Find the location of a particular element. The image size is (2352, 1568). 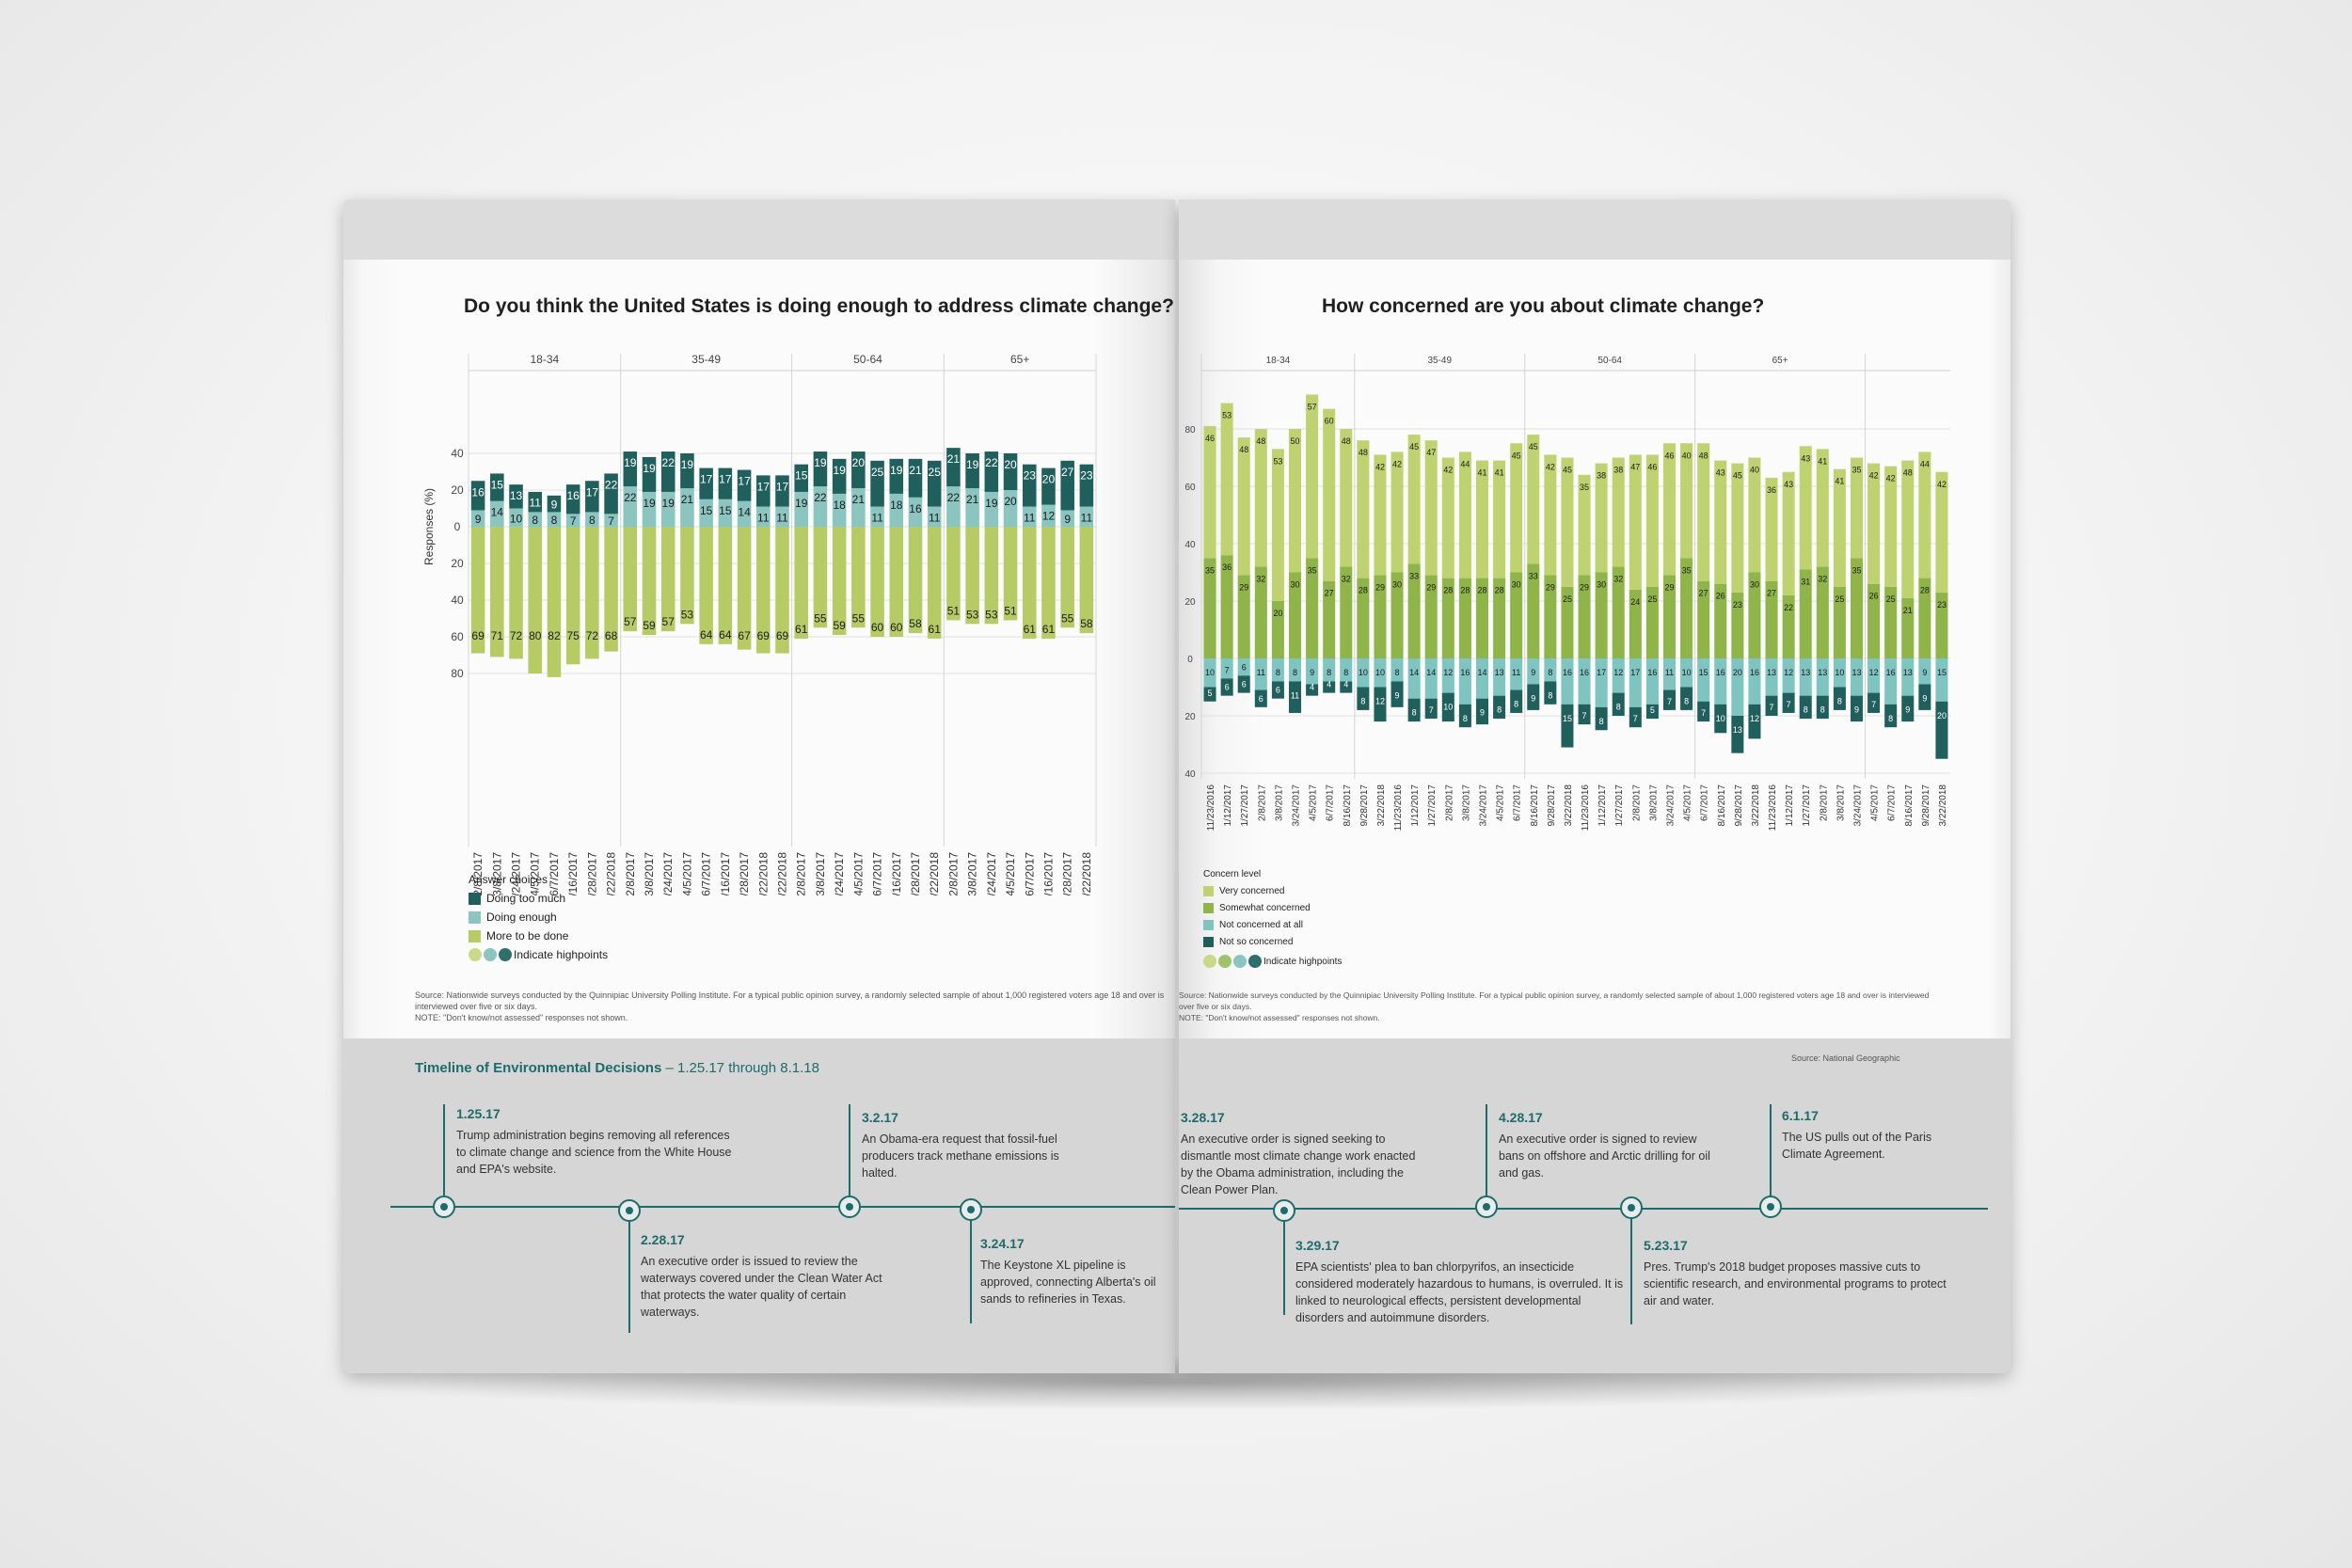

x-tick-label: 9/28/2017 is located at coordinates (1739, 805).